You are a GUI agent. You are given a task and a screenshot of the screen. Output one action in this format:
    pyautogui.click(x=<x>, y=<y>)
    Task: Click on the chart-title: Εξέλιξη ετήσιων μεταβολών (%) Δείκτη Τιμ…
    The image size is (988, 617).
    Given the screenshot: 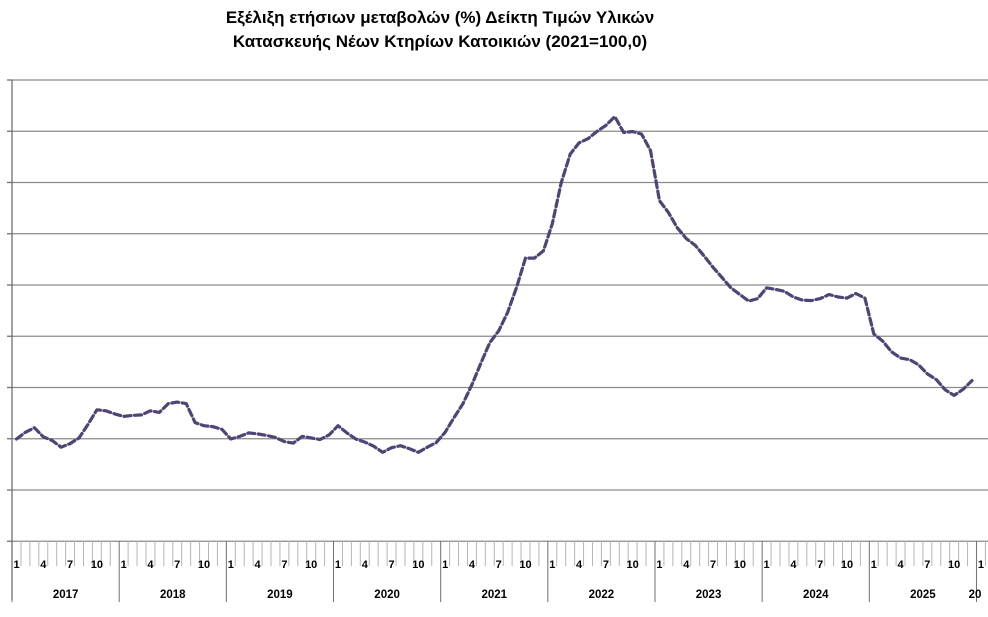 What is the action you would take?
    pyautogui.click(x=440, y=30)
    